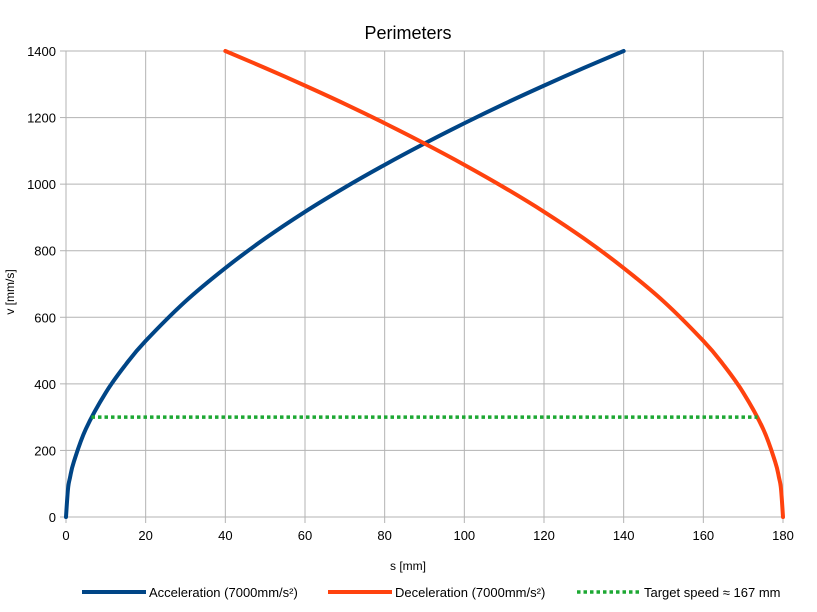  What do you see at coordinates (464, 535) in the screenshot?
I see `x-tick-label: 100` at bounding box center [464, 535].